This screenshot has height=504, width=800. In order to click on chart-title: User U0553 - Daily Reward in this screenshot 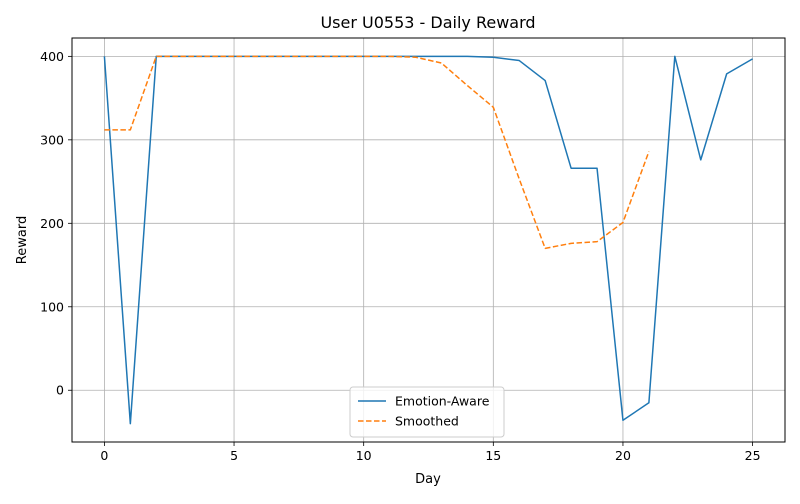, I will do `click(427, 22)`.